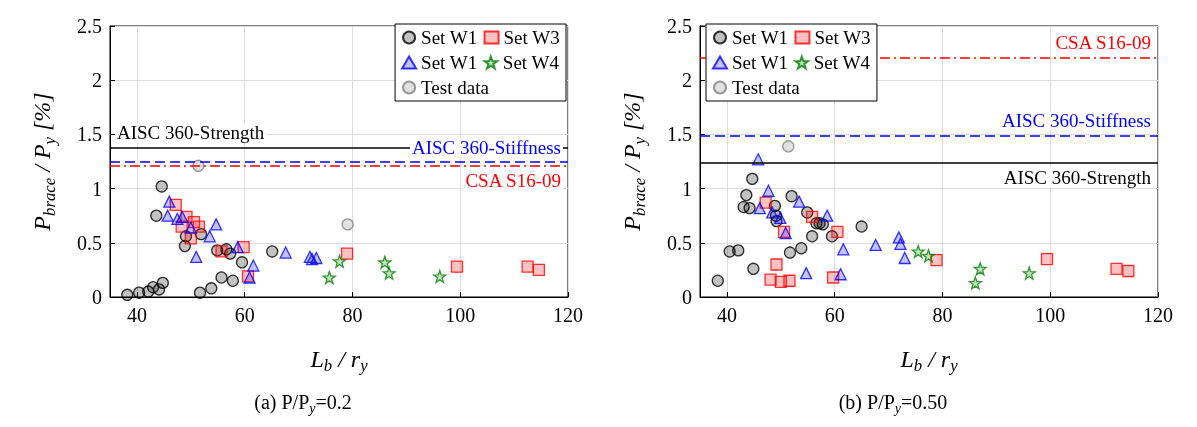 The image size is (1197, 427). Describe the element at coordinates (89, 26) in the screenshot. I see `y-tick-label: 2.5` at that location.